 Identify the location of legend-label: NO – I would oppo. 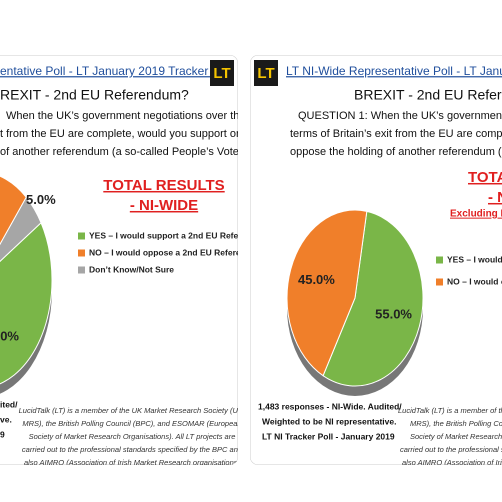
(474, 281).